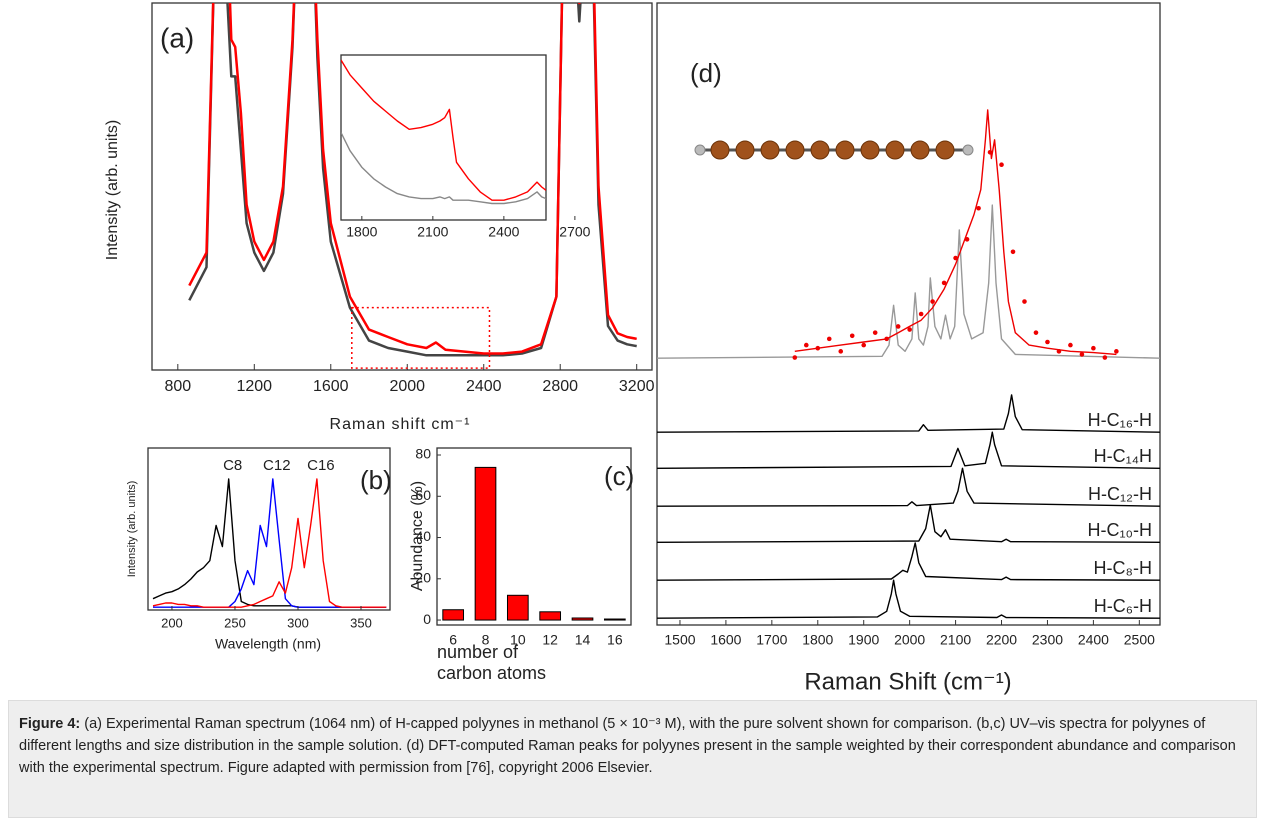  I want to click on x-tick-label: 1200, so click(254, 386).